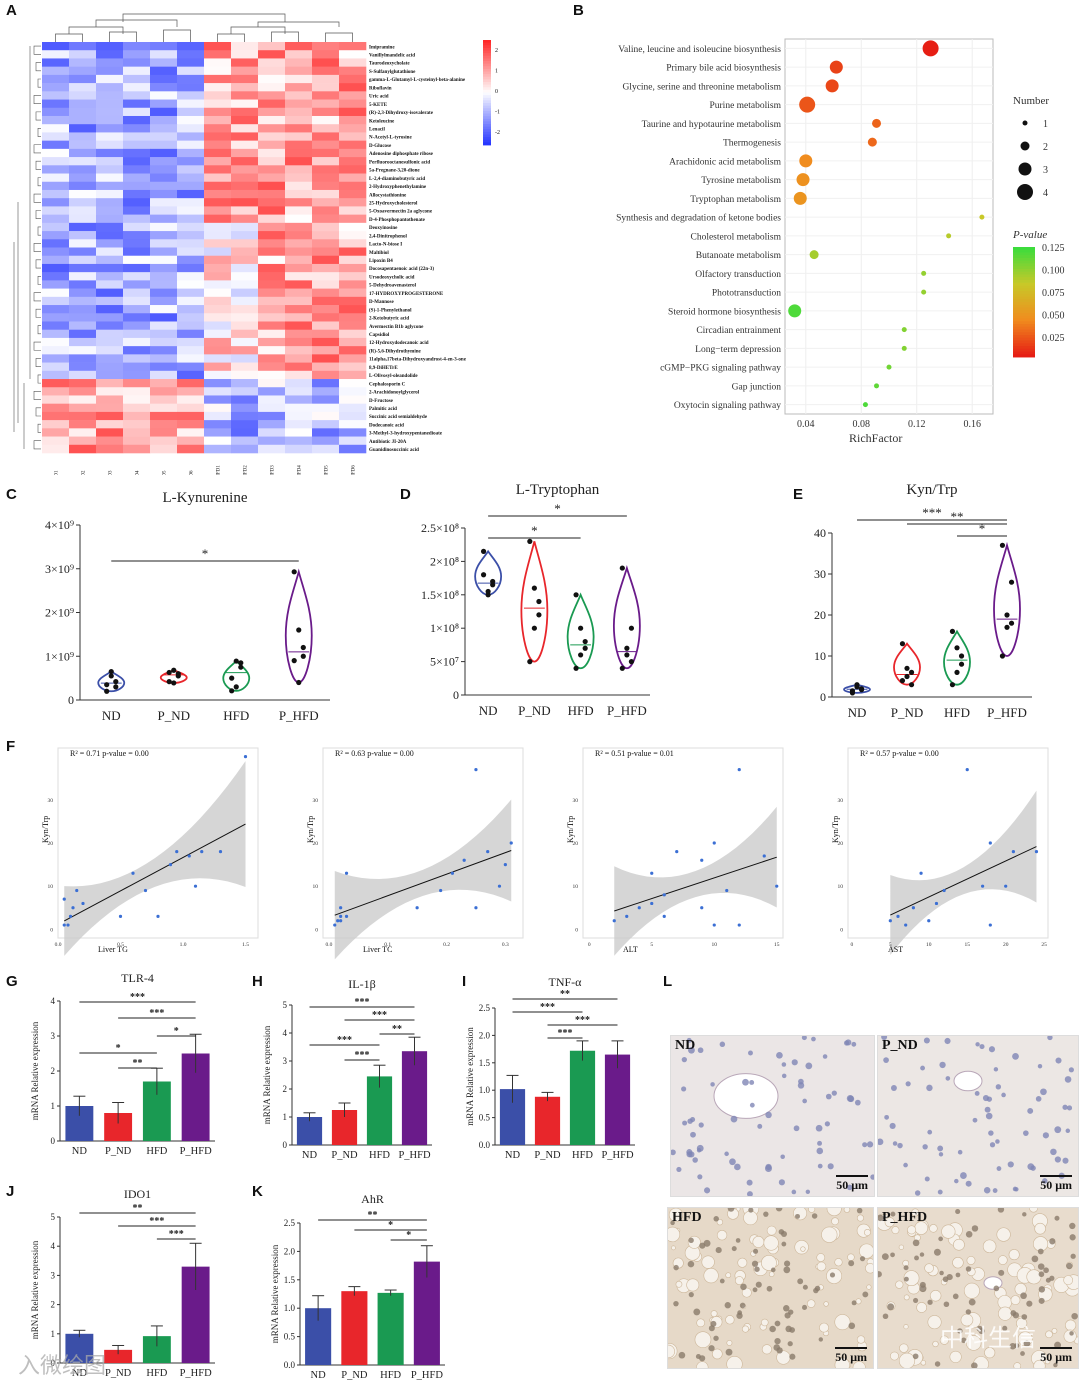 Image resolution: width=1080 pixels, height=1383 pixels. What do you see at coordinates (316, 801) in the screenshot?
I see `y-tick-label: 30` at bounding box center [316, 801].